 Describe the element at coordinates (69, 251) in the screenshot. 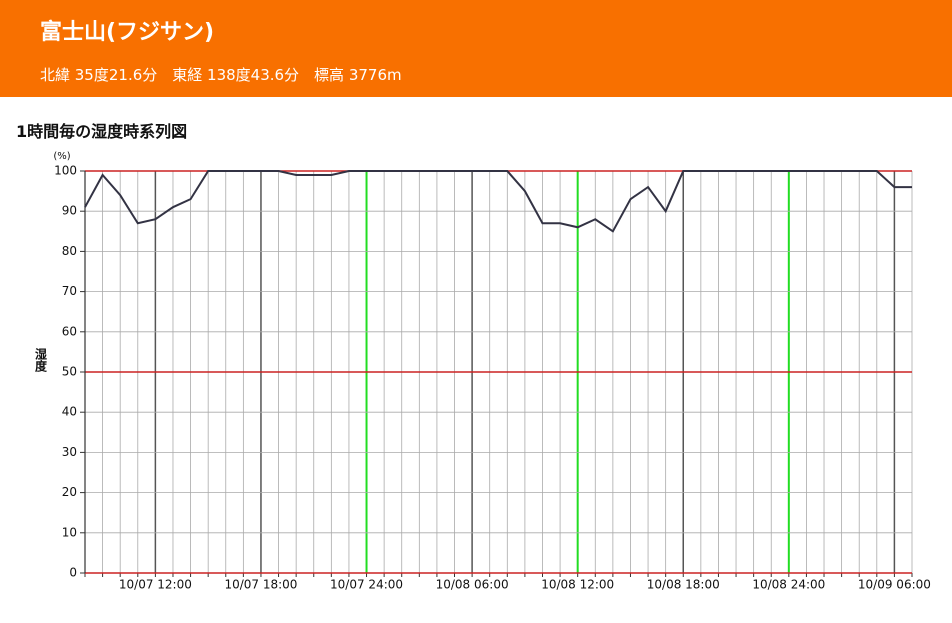

I see `y-tick-label: 80` at that location.